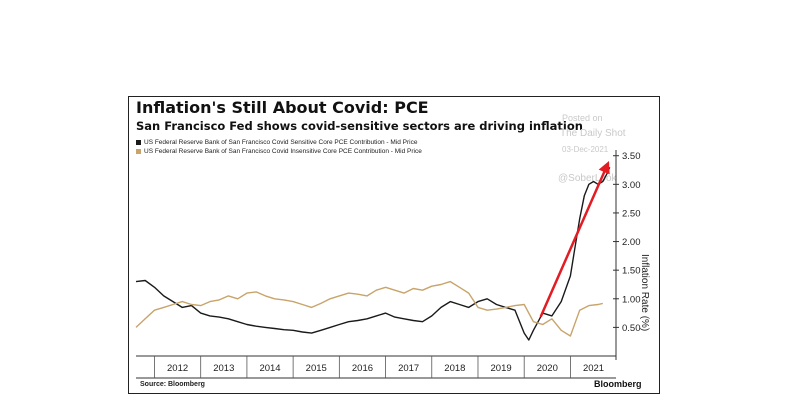 This screenshot has height=406, width=800. I want to click on legend-swatch-sensitive, so click(138, 142).